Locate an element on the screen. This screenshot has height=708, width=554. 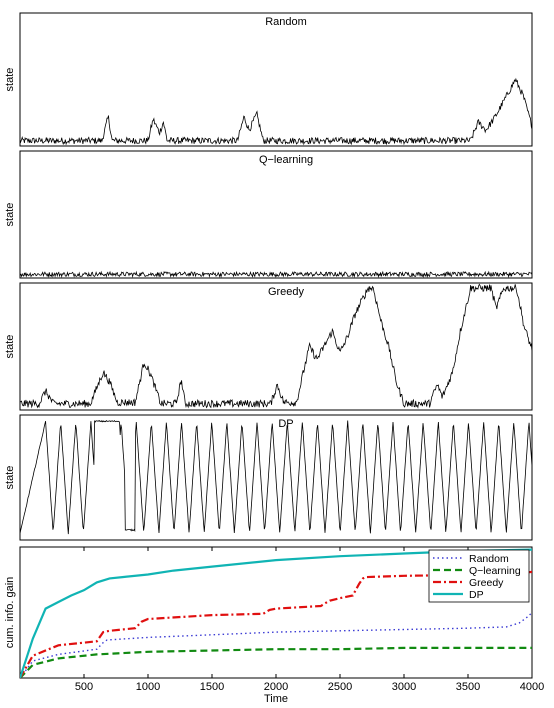
x-tick-label: 2500 is located at coordinates (340, 687).